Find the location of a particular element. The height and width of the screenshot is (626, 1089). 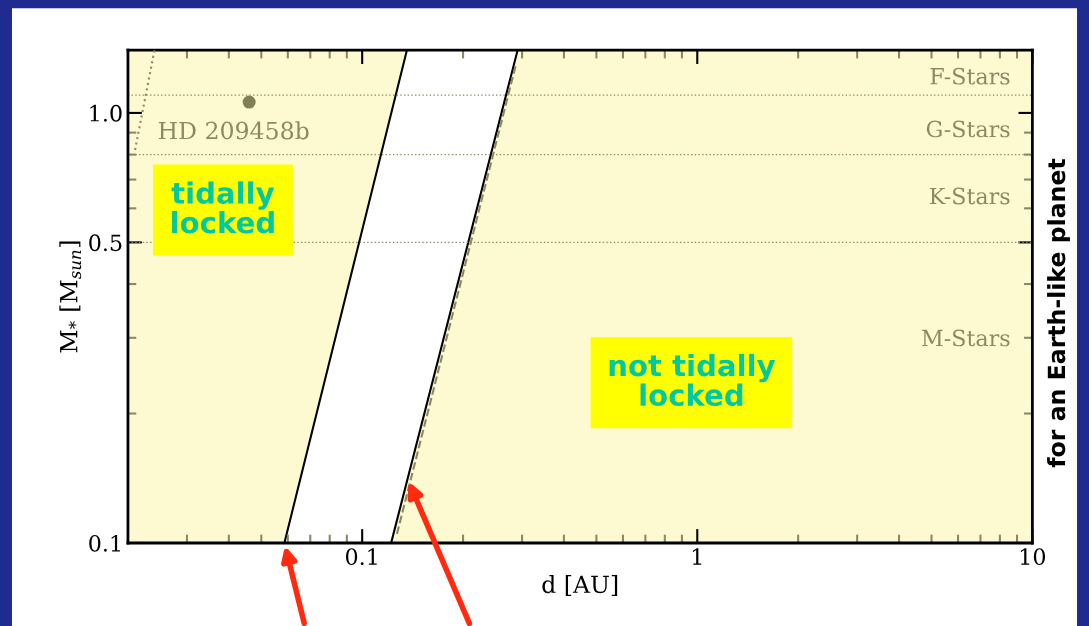

annotation: M-Stars is located at coordinates (966, 338).